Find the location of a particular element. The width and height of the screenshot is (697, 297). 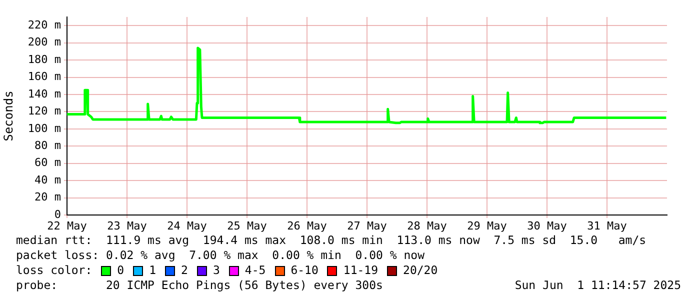

legend-label: 4-5 is located at coordinates (255, 270).